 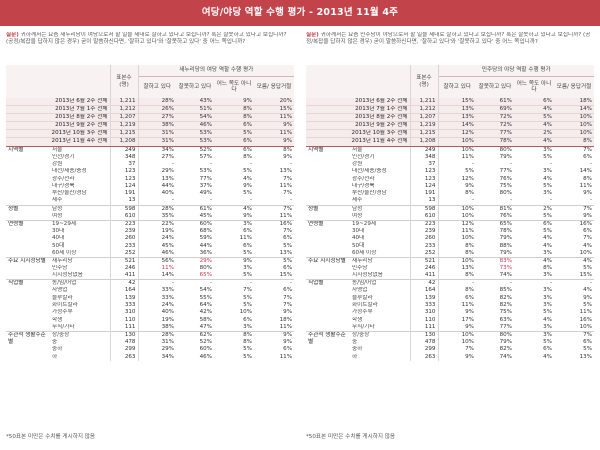 I want to click on sample-size: 310, so click(x=123, y=313).